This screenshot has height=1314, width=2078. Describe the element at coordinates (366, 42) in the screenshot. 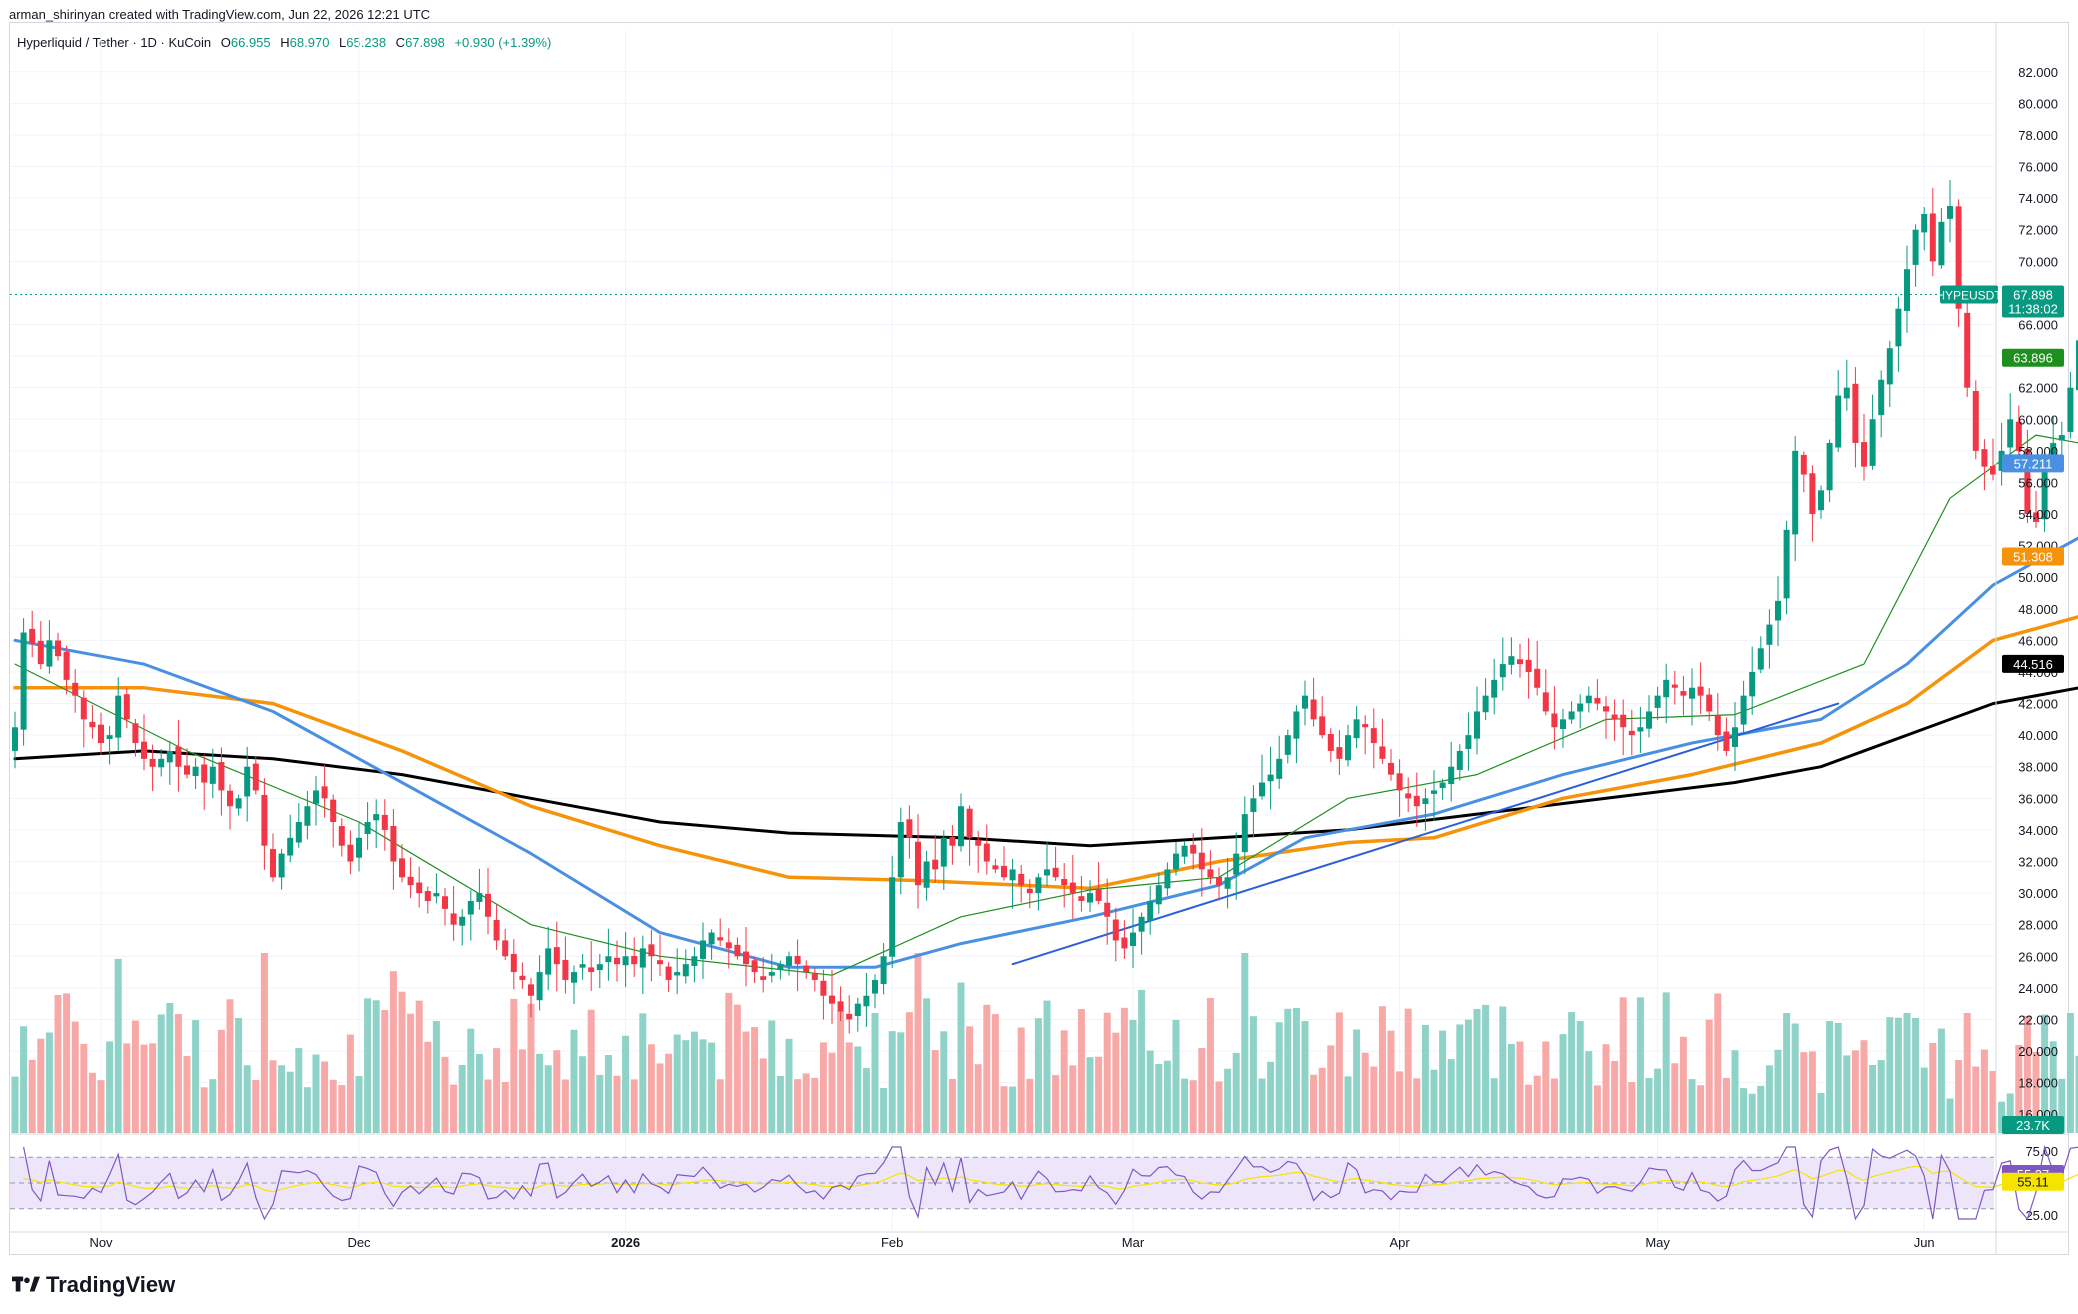

I see `low-value: 65.238` at that location.